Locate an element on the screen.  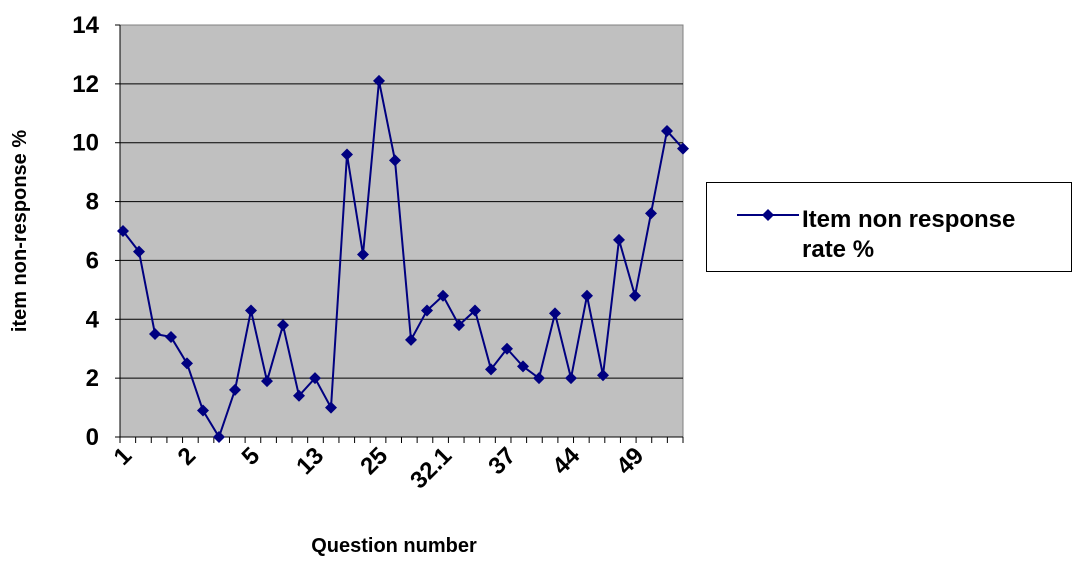
legend: Item non response rate % is located at coordinates (889, 227).